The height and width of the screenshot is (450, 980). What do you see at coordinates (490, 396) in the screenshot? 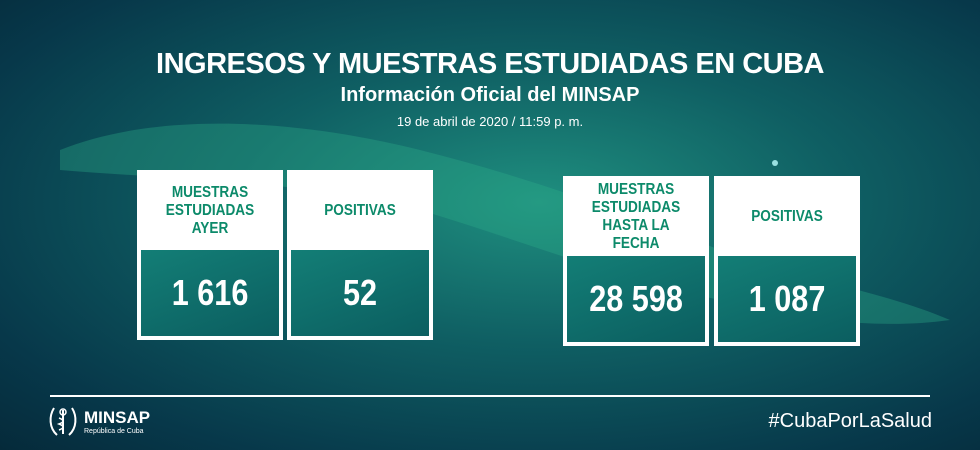
I see `footer-divider` at bounding box center [490, 396].